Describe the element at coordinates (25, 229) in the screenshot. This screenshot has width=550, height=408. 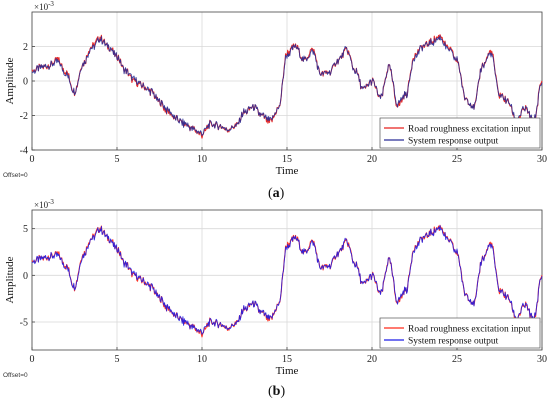
I see `y-tick-label: 5` at that location.